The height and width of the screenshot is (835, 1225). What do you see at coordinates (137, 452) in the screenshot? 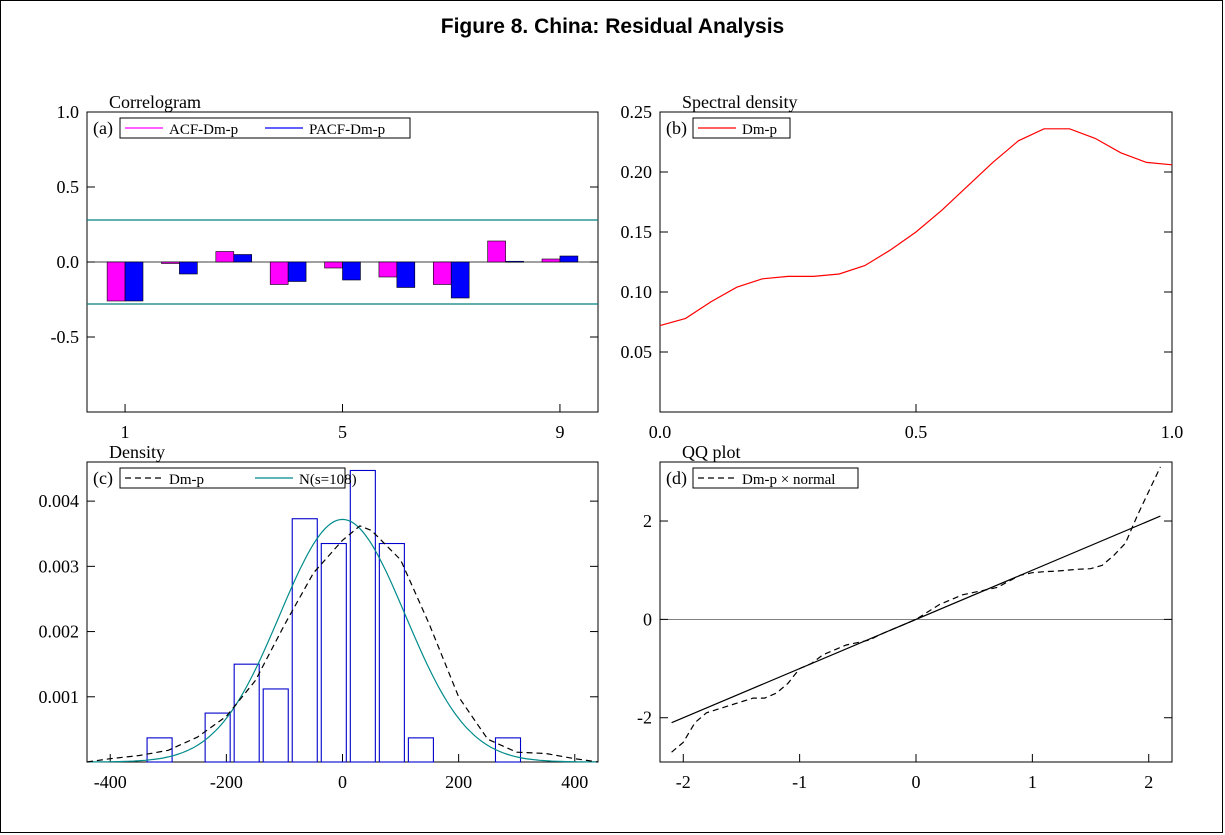
I see `density-title: Density` at bounding box center [137, 452].